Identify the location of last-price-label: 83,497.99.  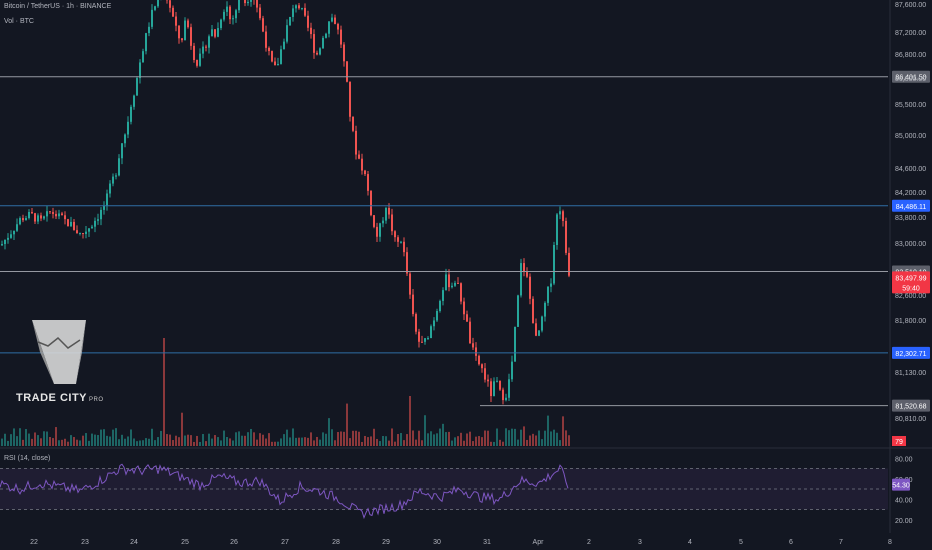
(910, 278).